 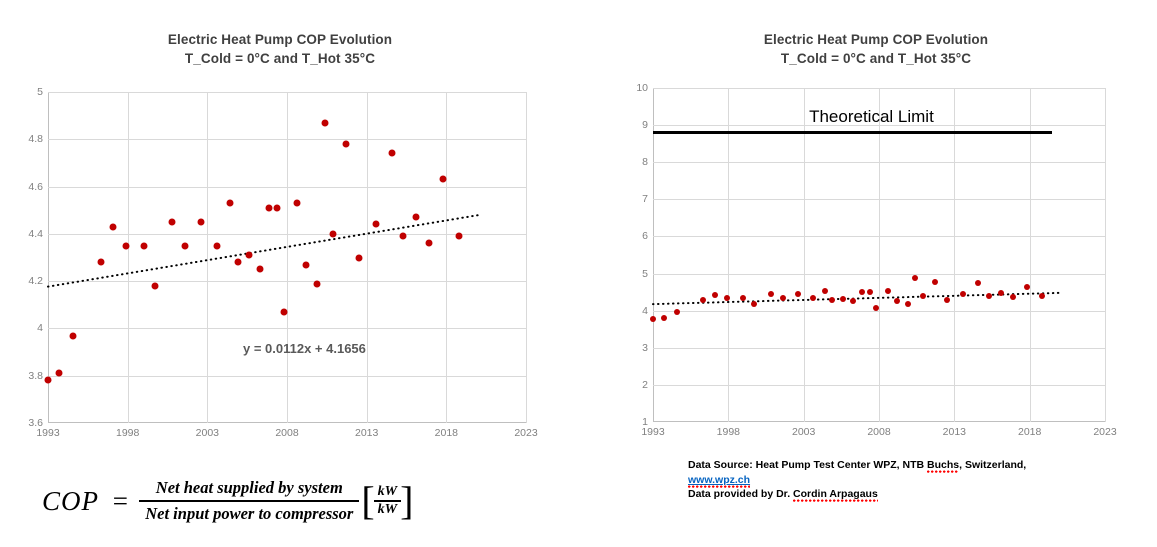 What do you see at coordinates (35, 139) in the screenshot?
I see `y-axis-tick-label: 4.8` at bounding box center [35, 139].